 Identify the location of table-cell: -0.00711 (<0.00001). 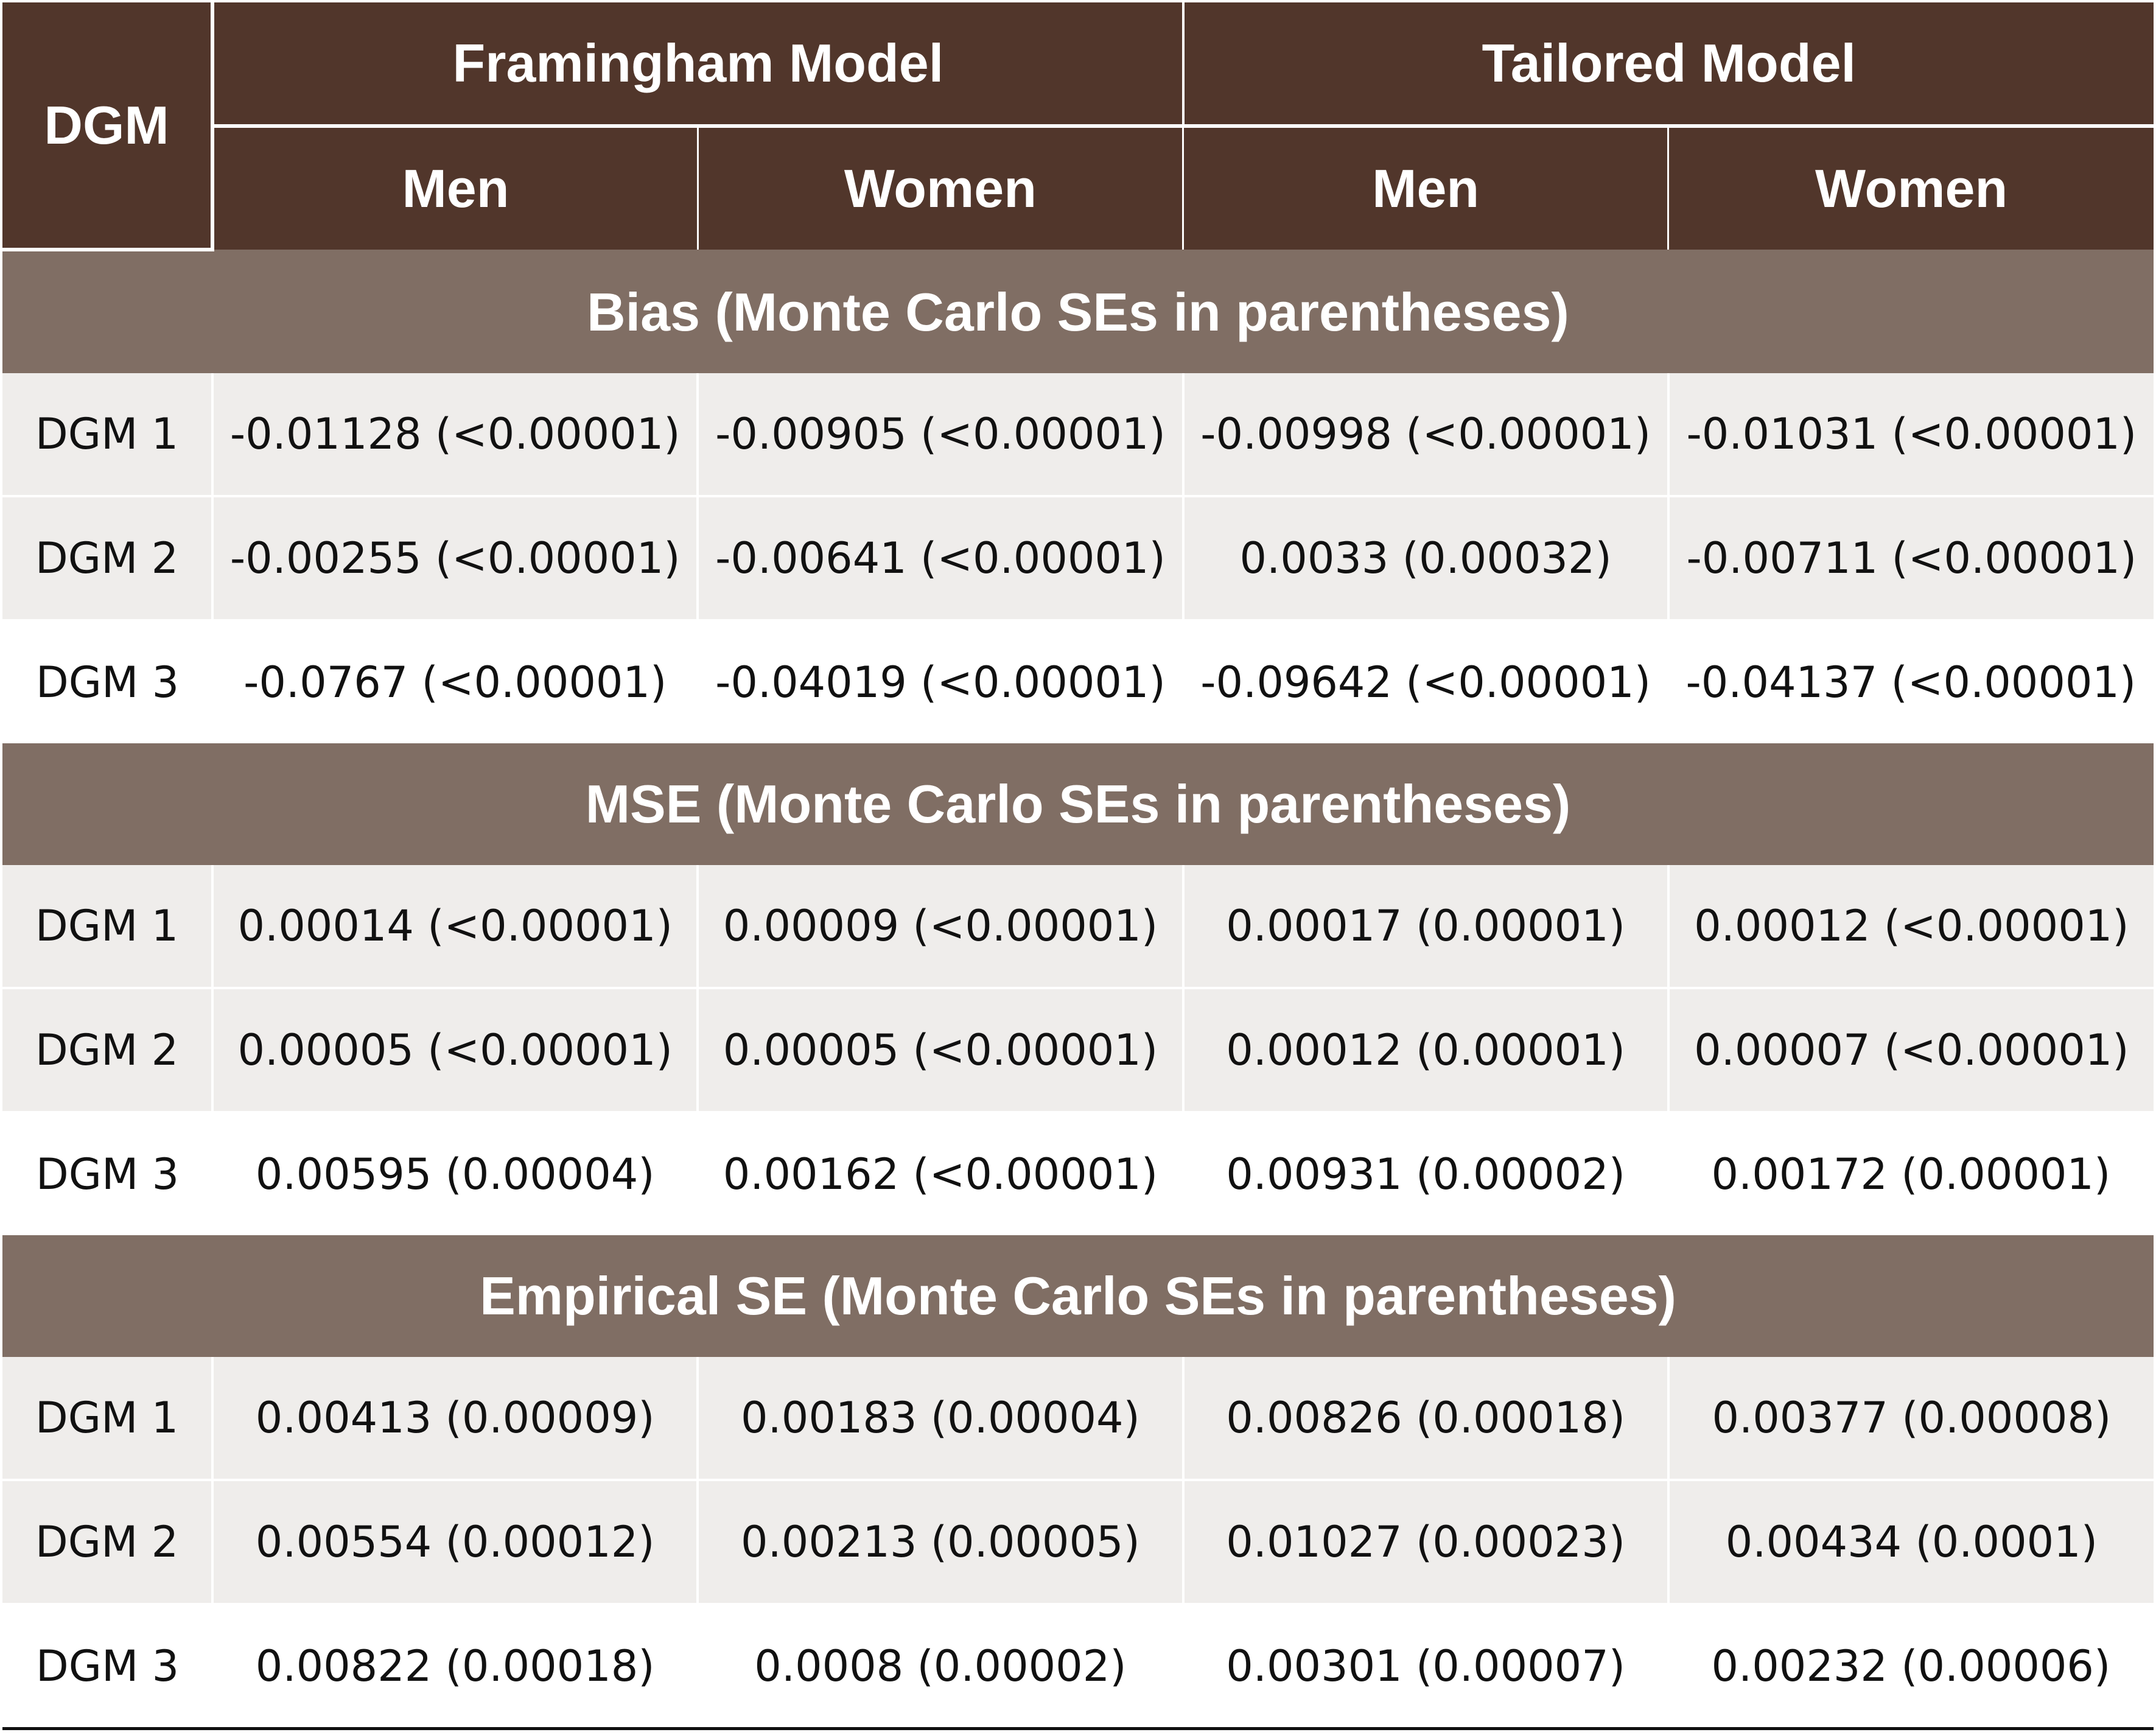
(1911, 559).